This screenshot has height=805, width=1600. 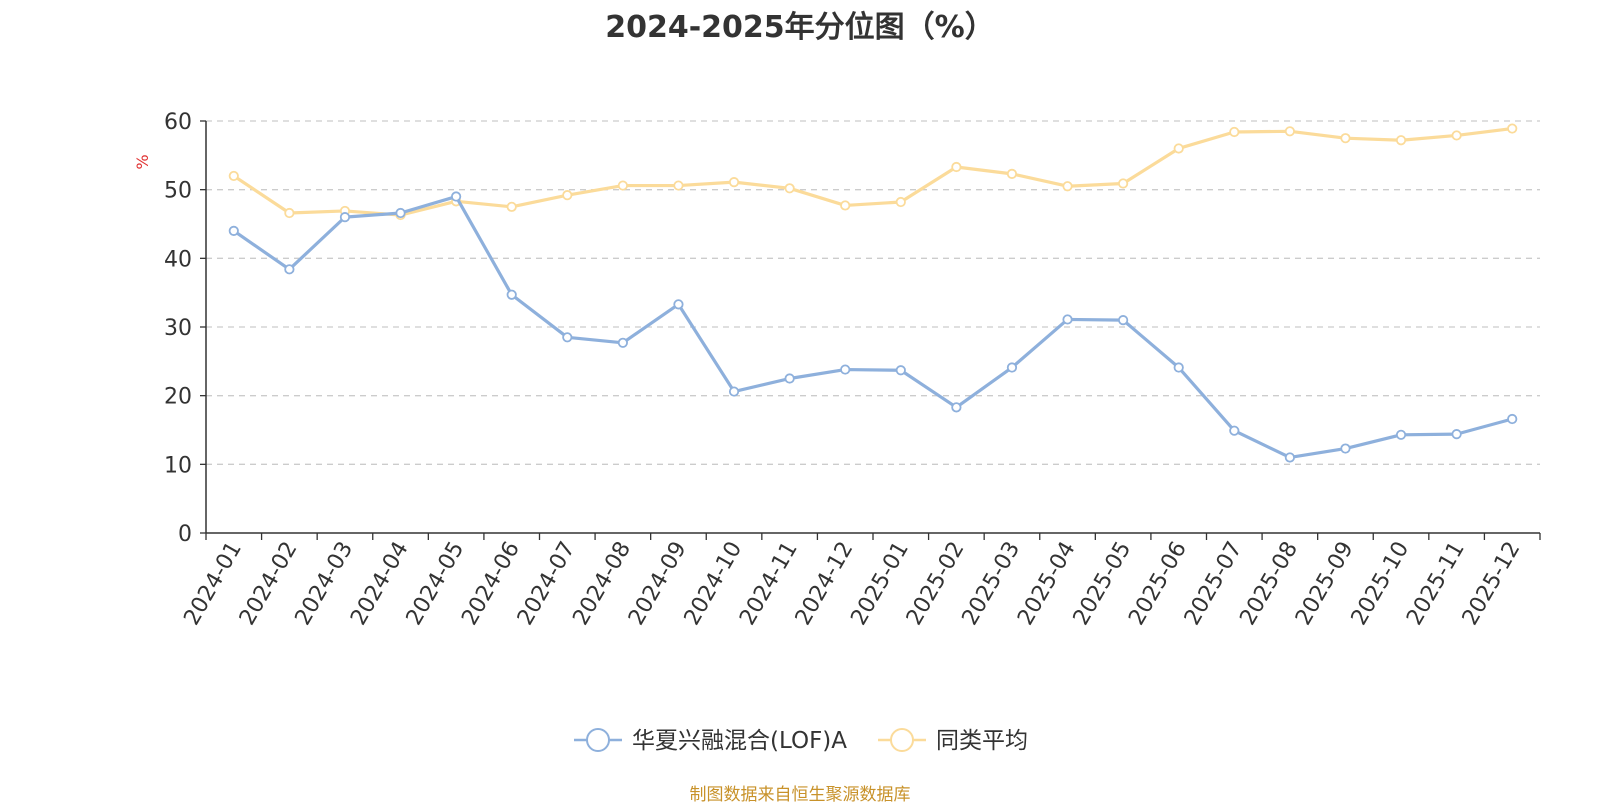 What do you see at coordinates (178, 259) in the screenshot?
I see `y-tick-label: 40` at bounding box center [178, 259].